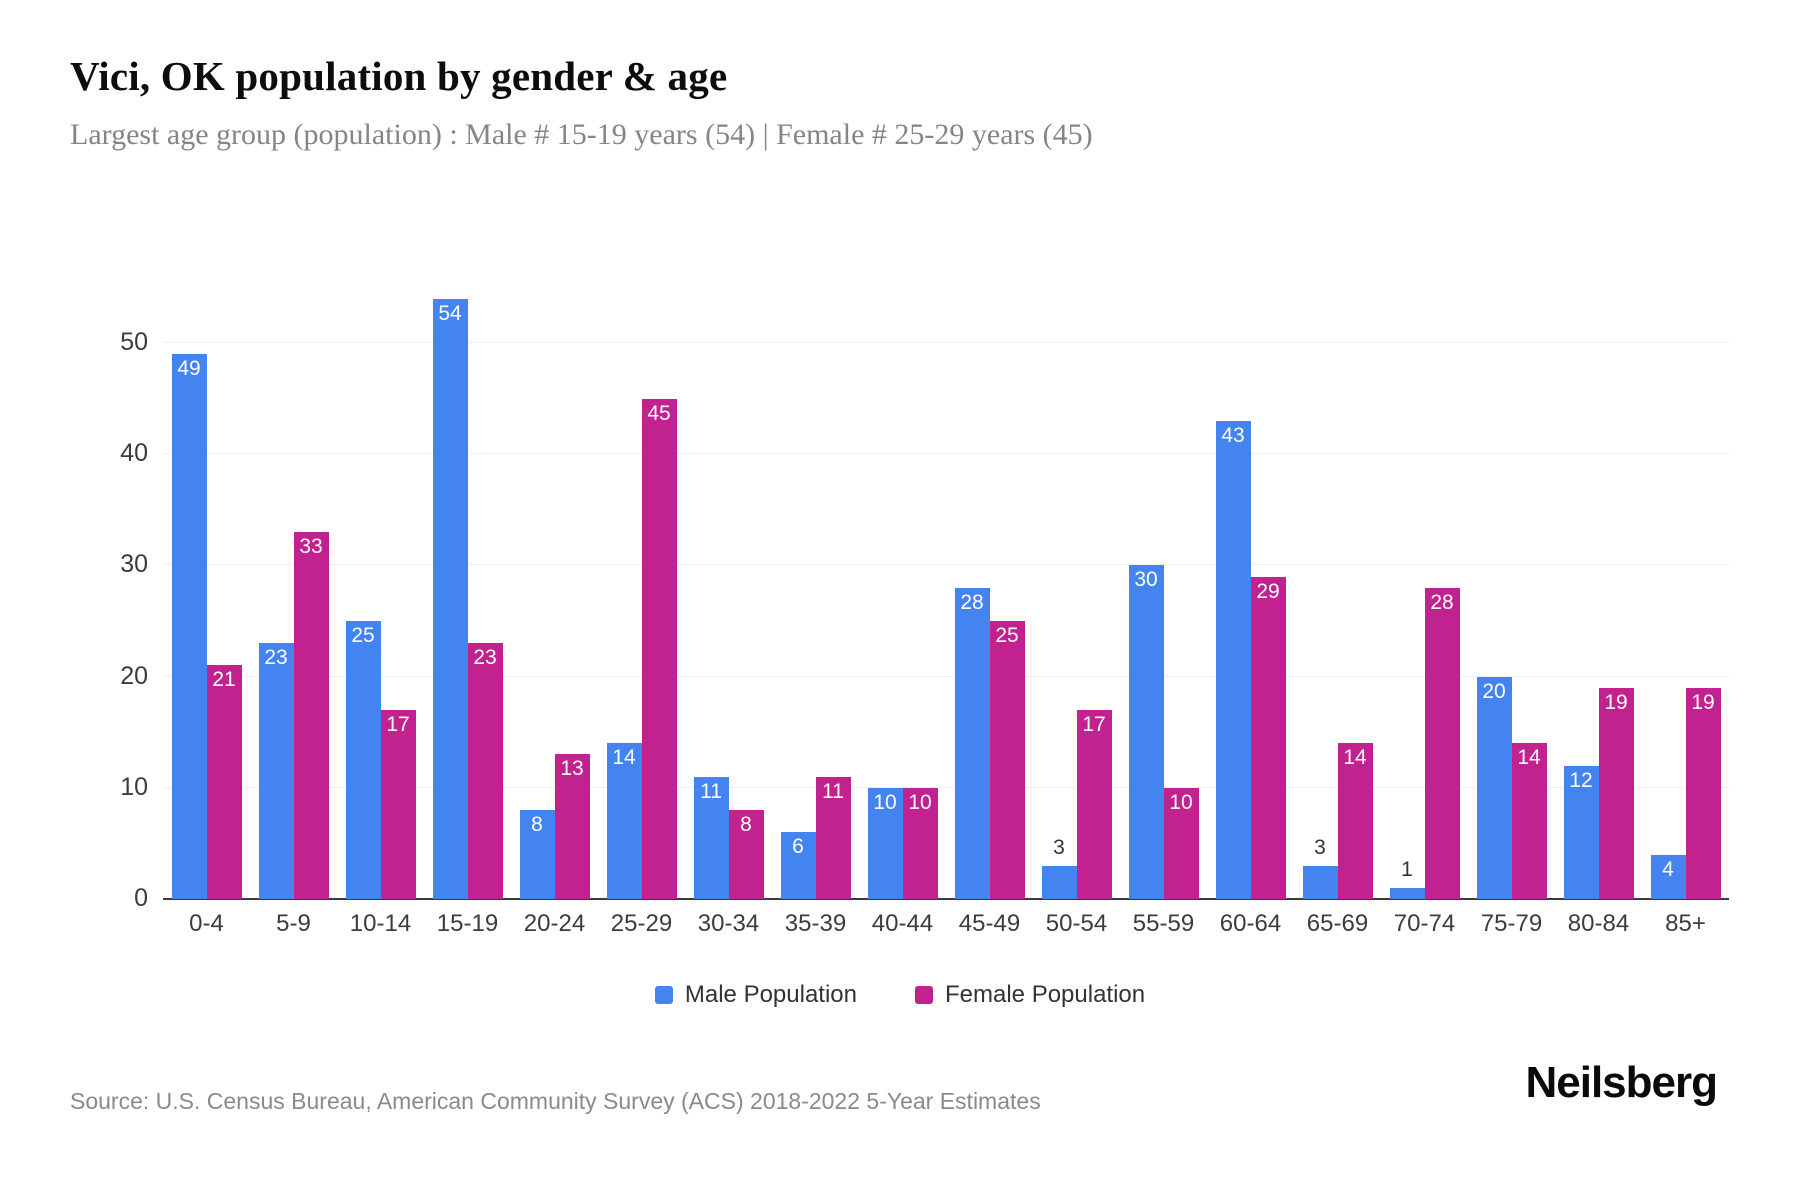 This screenshot has height=1200, width=1800. Describe the element at coordinates (1668, 869) in the screenshot. I see `bar-value-label: 4` at that location.